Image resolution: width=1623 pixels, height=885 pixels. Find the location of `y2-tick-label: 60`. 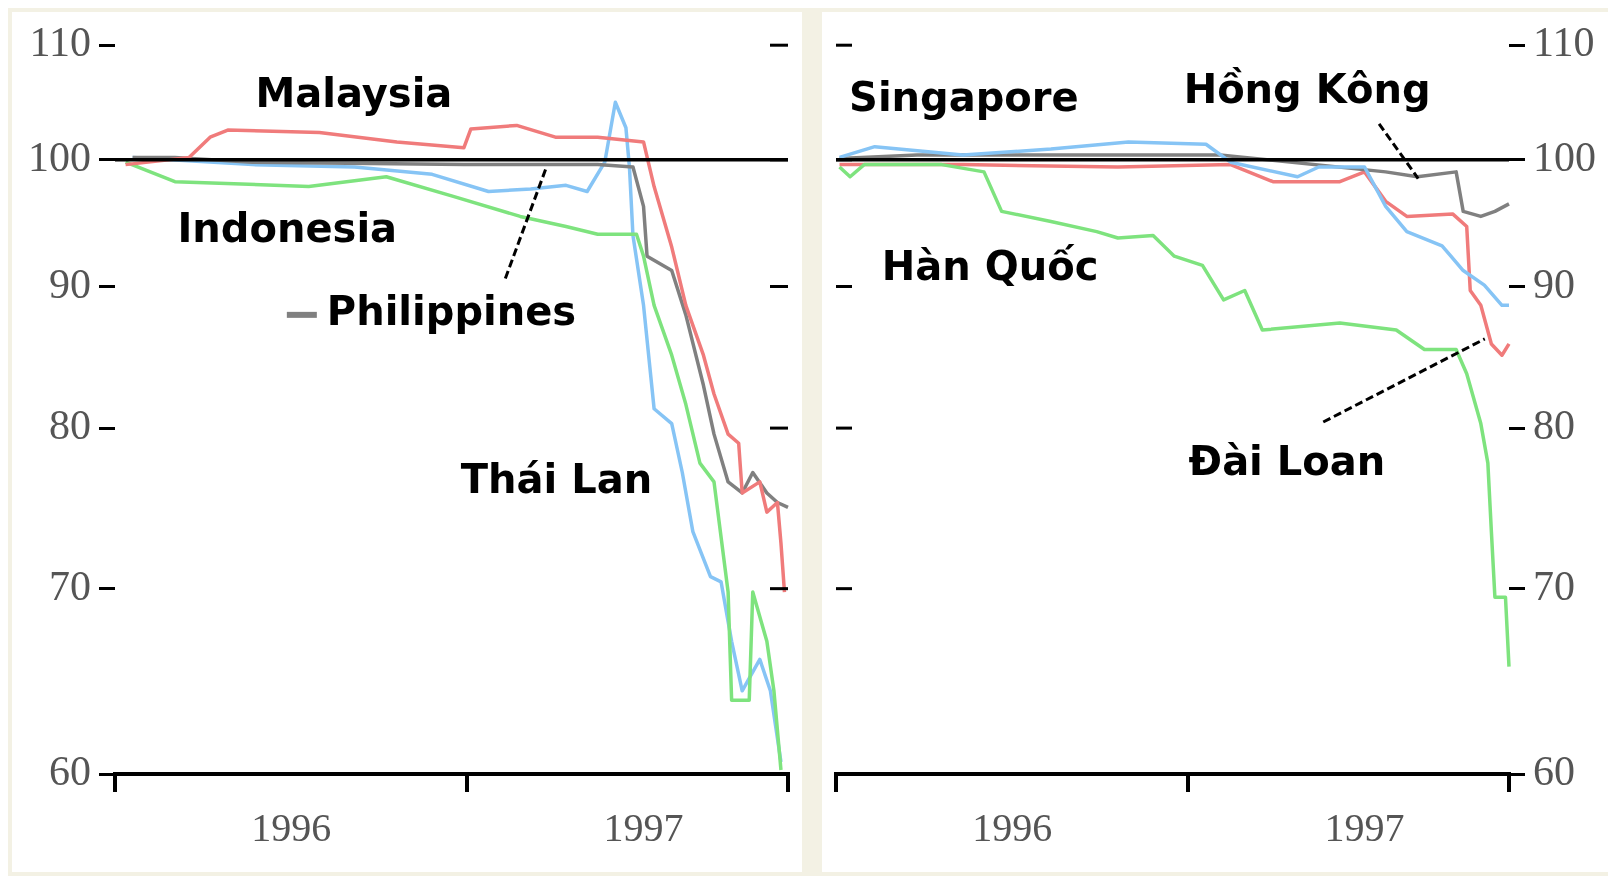

y2-tick-label: 60 is located at coordinates (1554, 771).